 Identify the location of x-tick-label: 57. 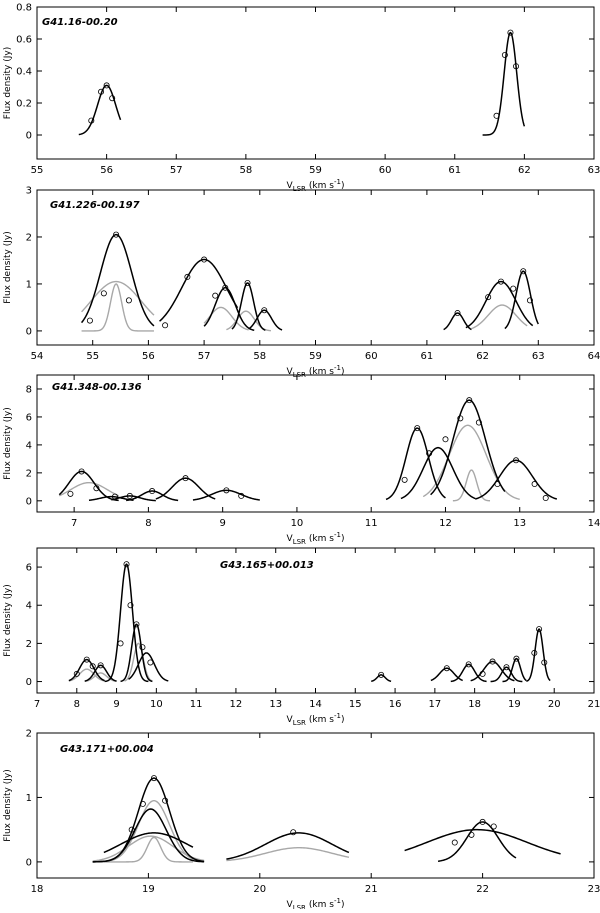
(204, 356).